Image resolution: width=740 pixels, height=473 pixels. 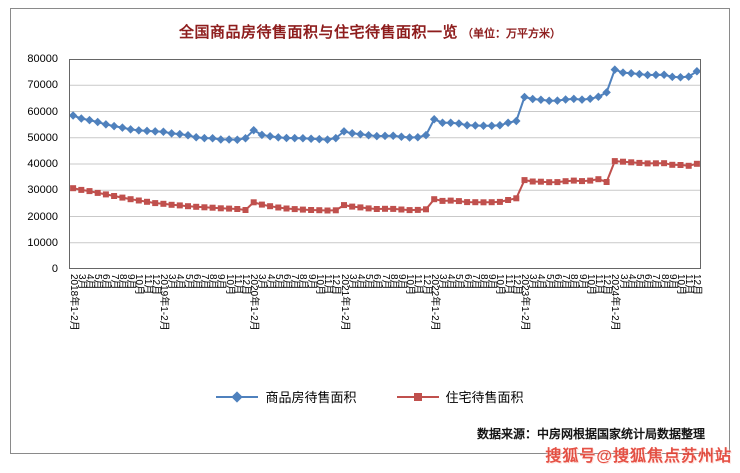 I want to click on chart-title-unit: （单位：万平方米）, so click(x=511, y=34).